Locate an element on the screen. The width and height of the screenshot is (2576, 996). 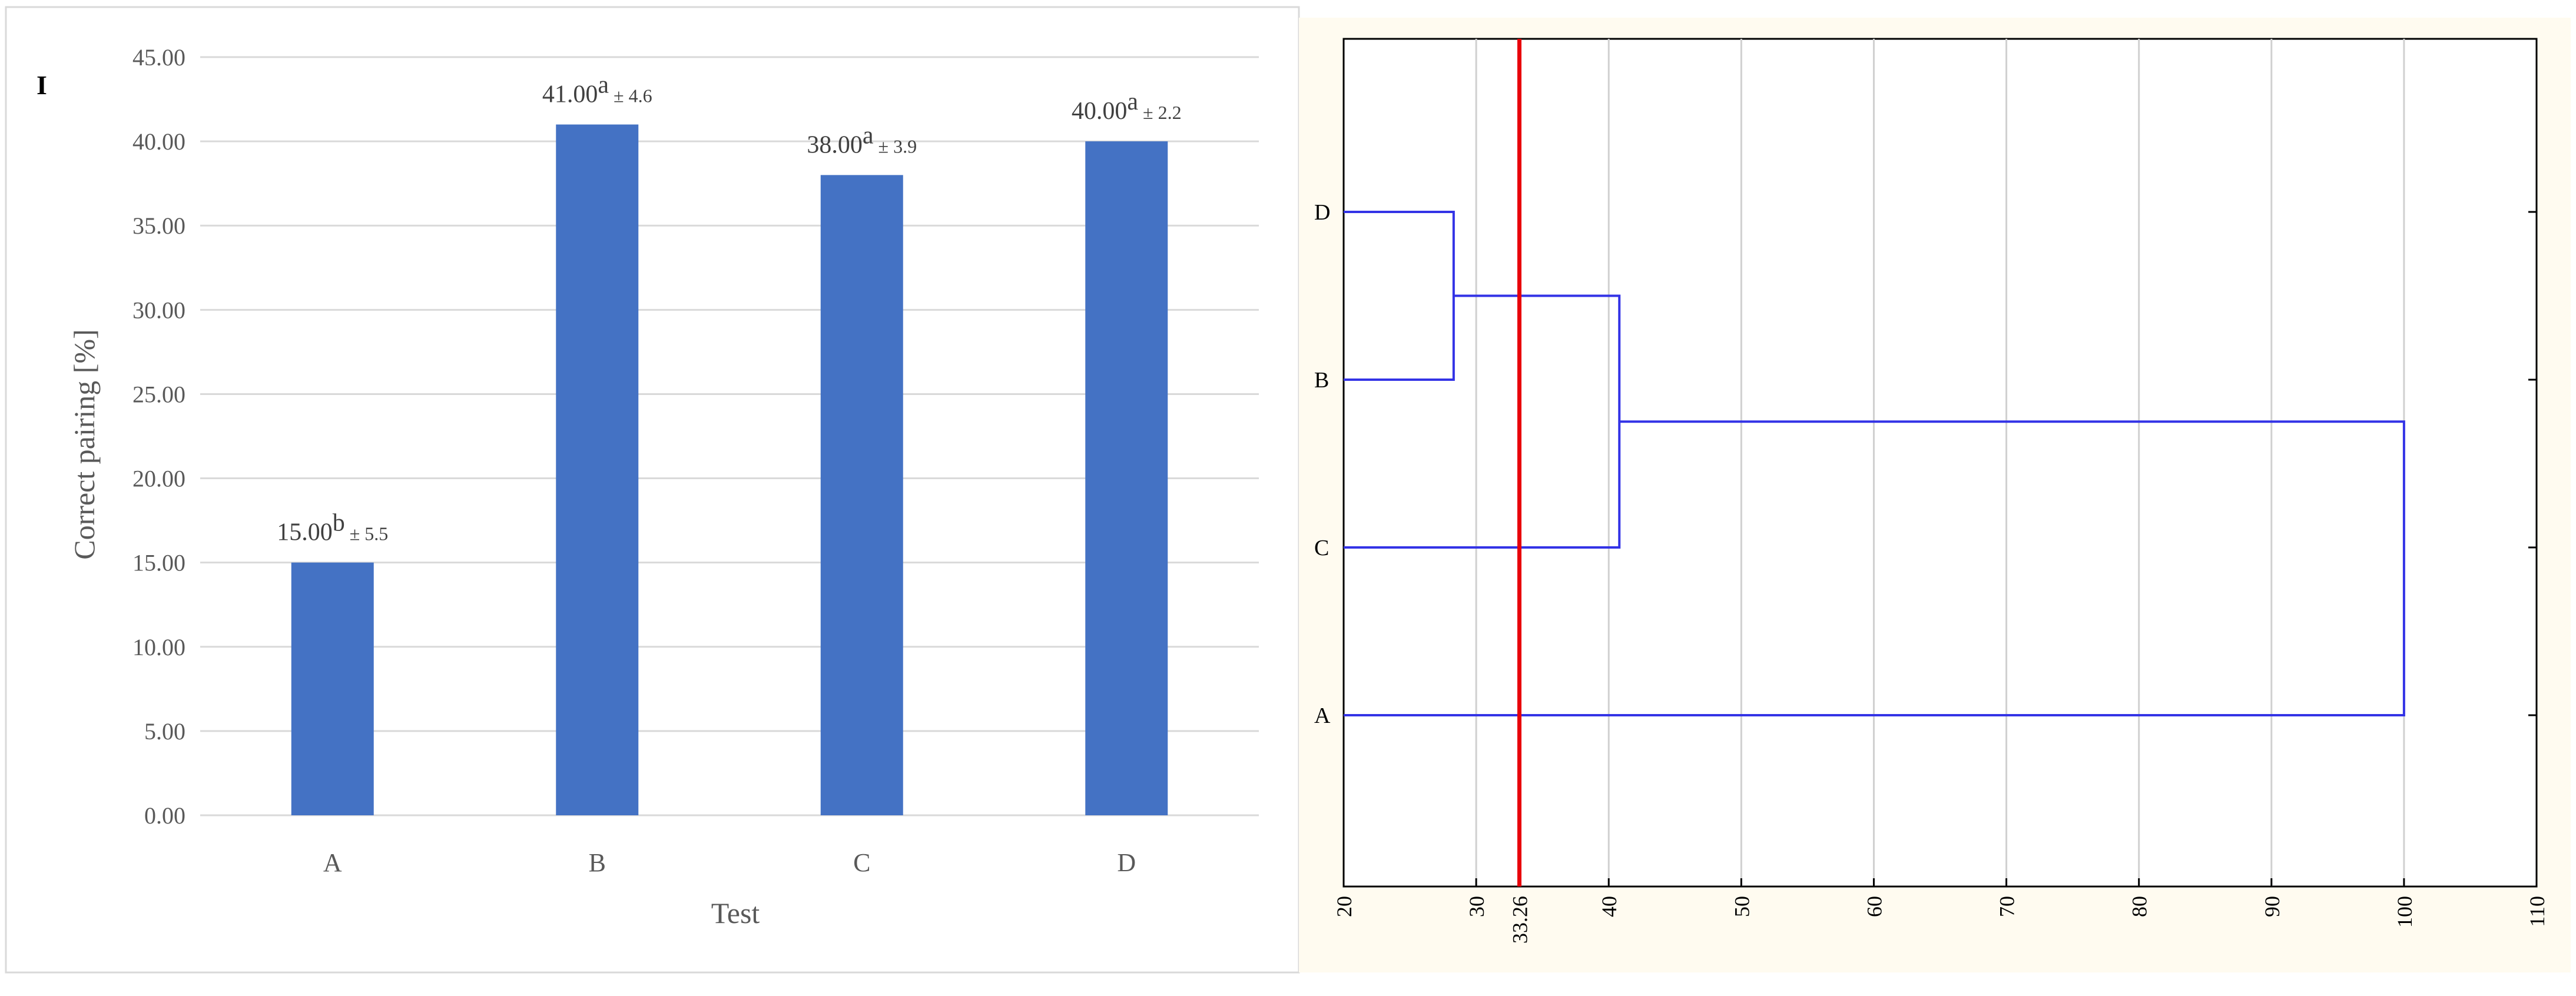
dendrogram-x-tick-label: 20 is located at coordinates (1344, 906).